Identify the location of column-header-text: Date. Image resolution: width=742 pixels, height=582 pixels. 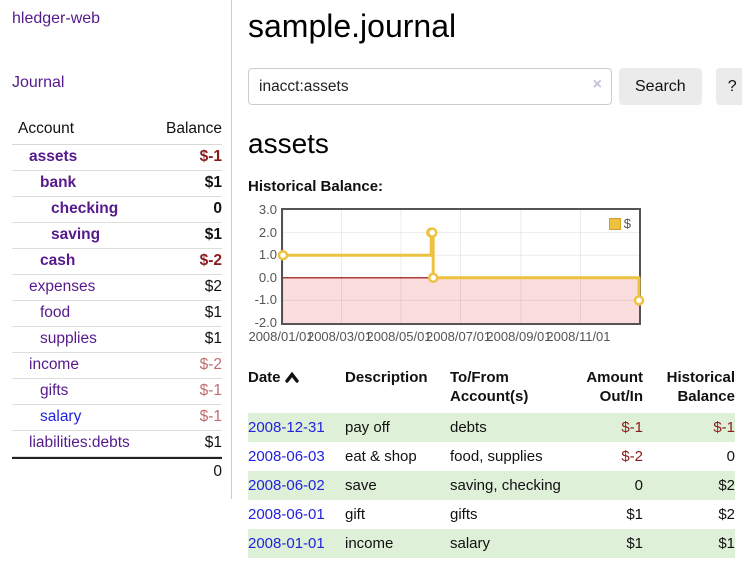
(264, 377).